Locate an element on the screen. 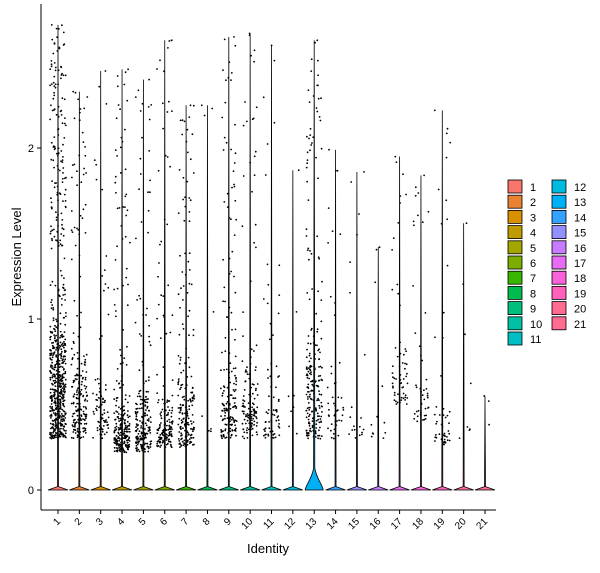  y-tick-label: 0 is located at coordinates (31, 491).